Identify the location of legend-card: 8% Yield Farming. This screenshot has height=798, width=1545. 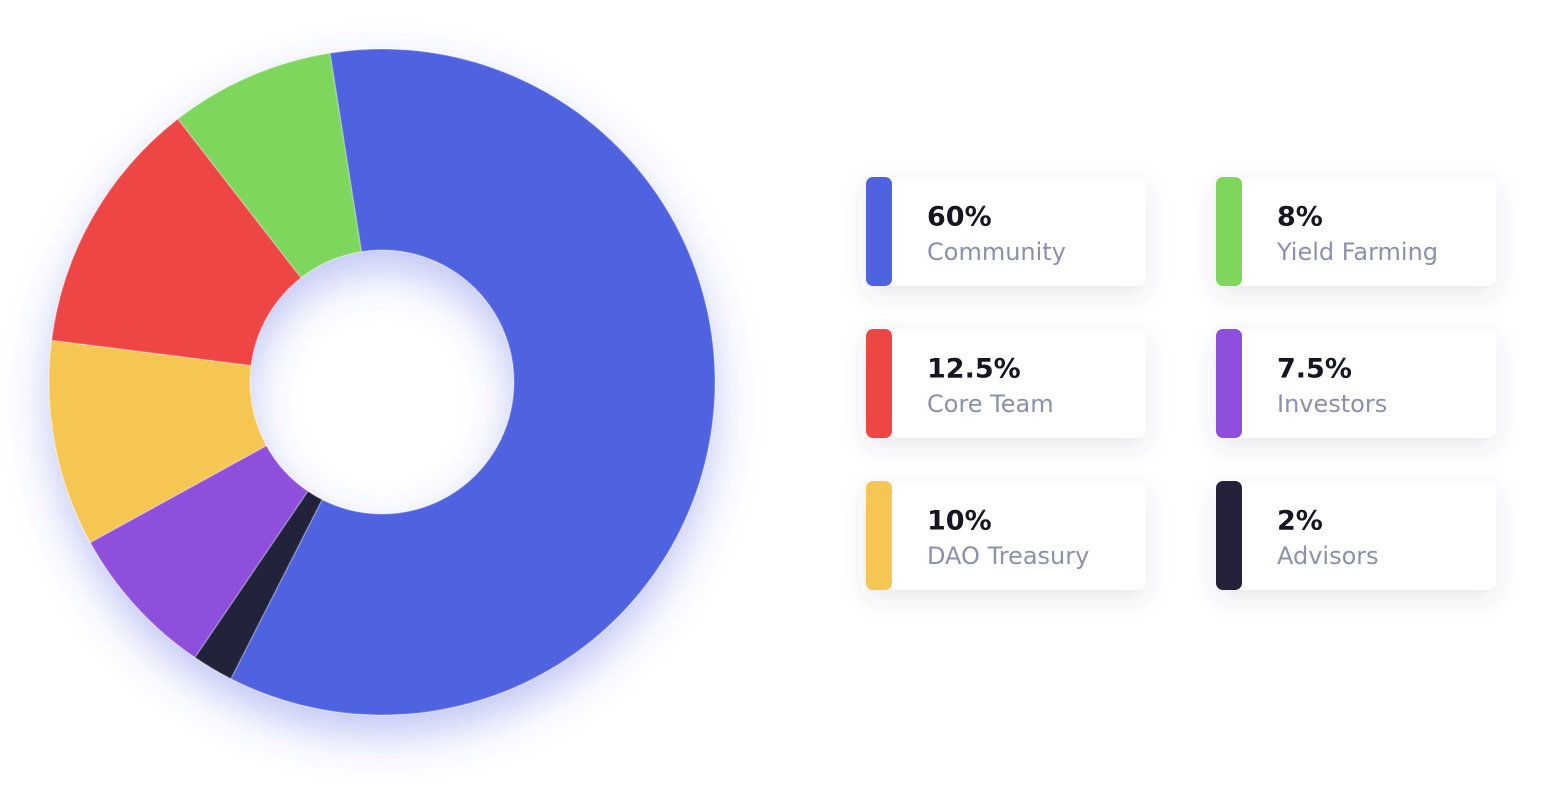
(1356, 231).